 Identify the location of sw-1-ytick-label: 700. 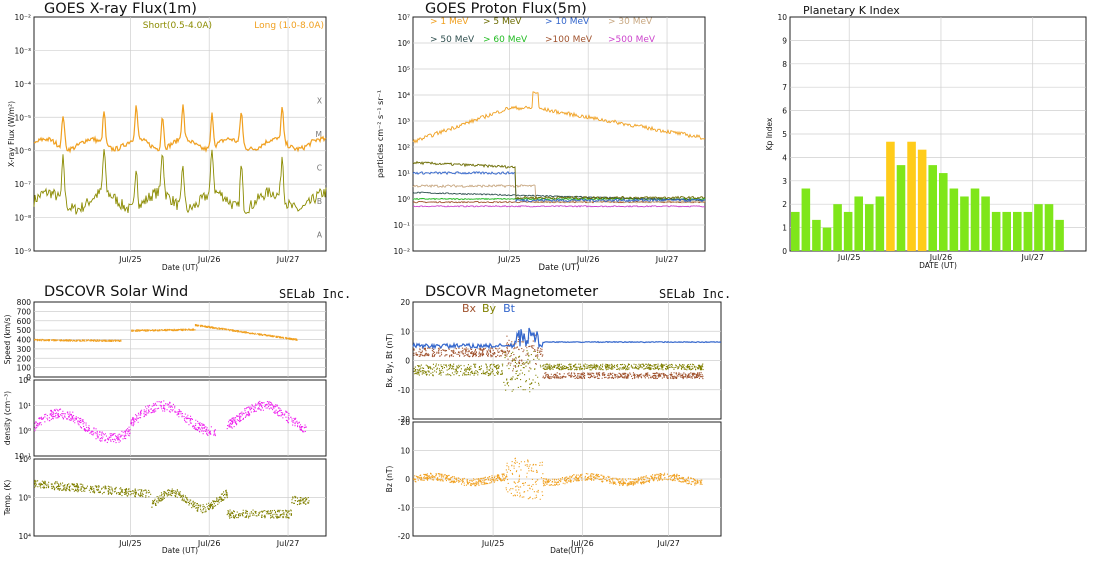
(24, 311).